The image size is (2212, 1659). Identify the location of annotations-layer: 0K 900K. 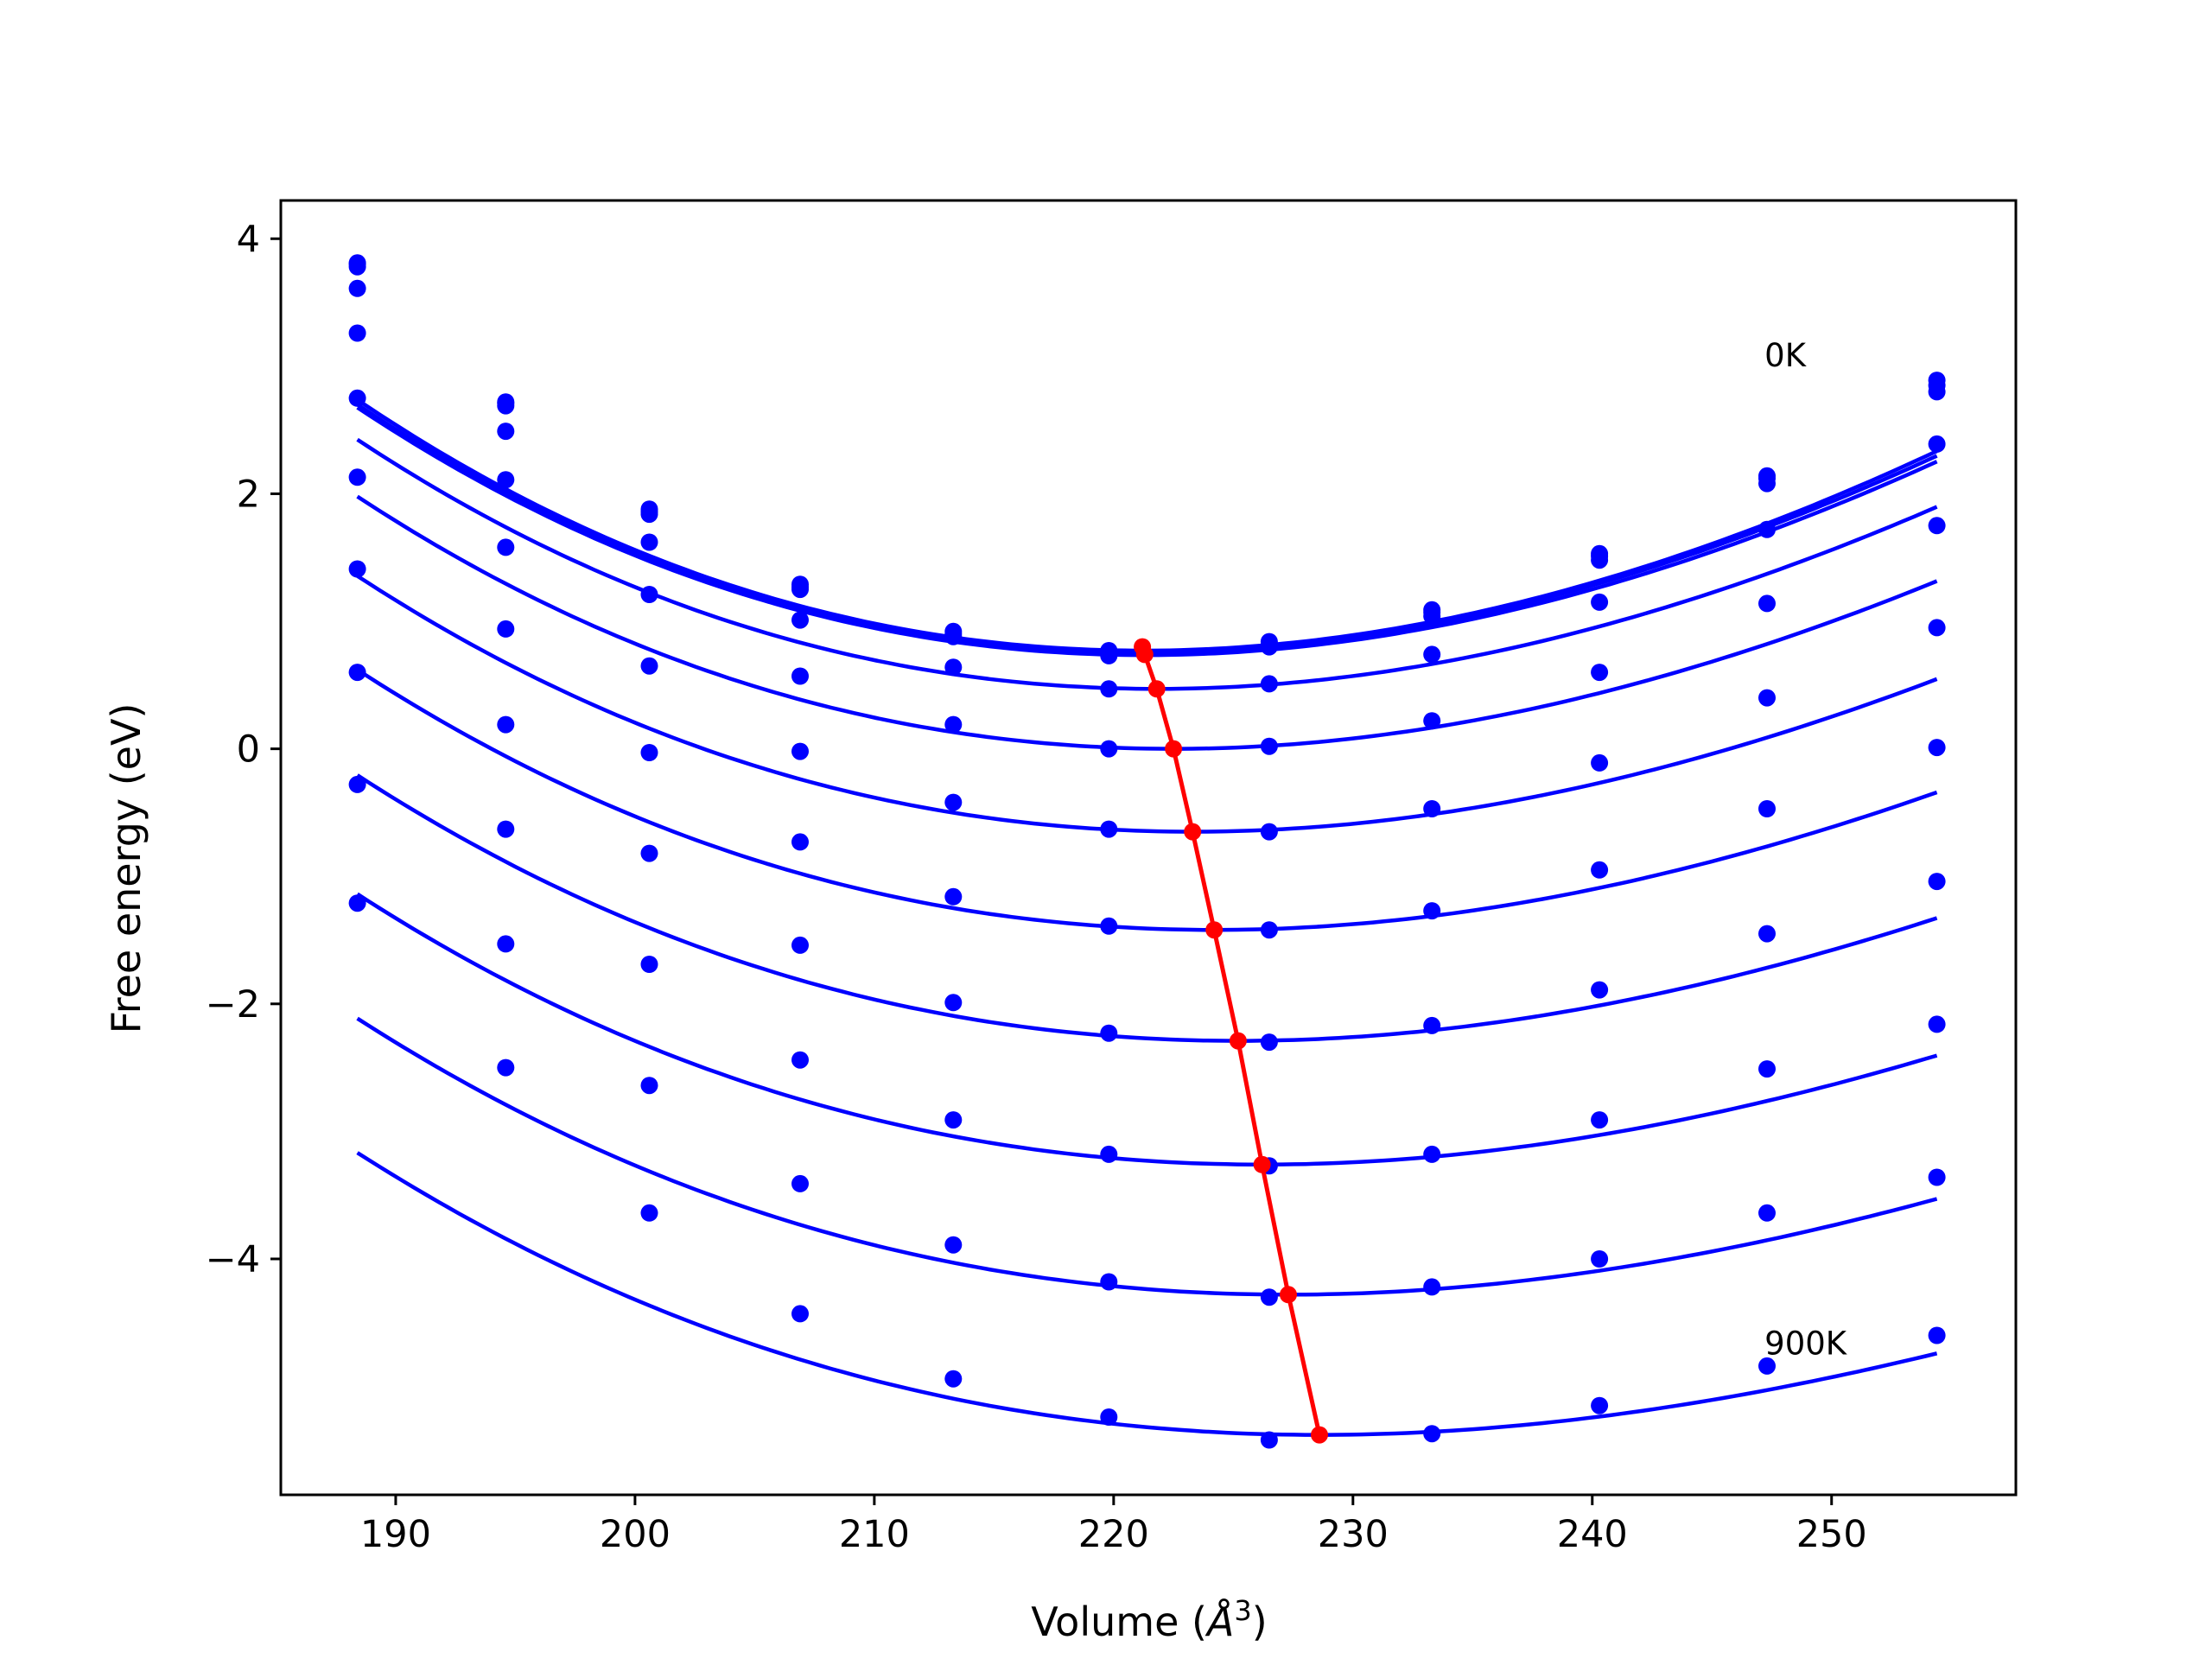
(1806, 850).